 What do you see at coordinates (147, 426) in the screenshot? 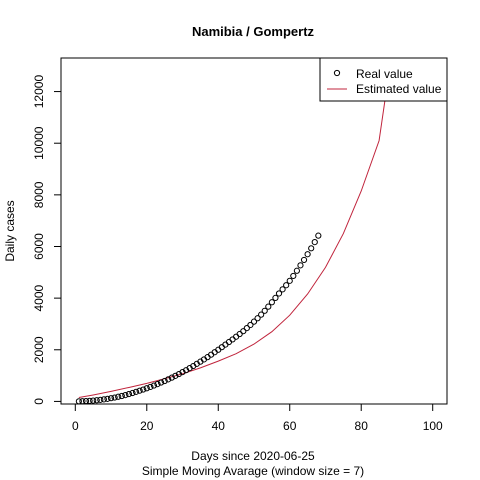
I see `x-tick-label: 20` at bounding box center [147, 426].